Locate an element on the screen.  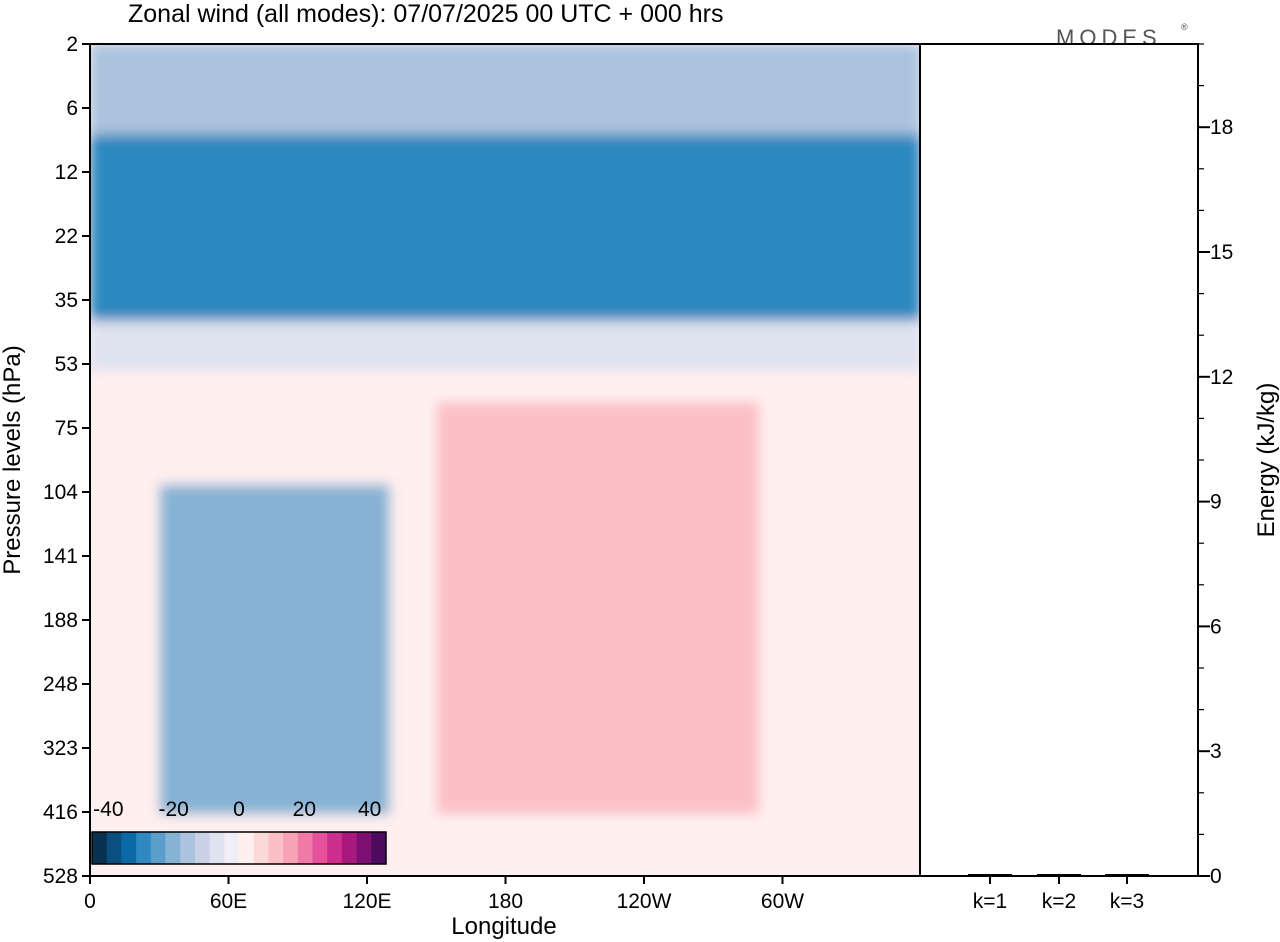
pressure-tick-label: 2 is located at coordinates (72, 44).